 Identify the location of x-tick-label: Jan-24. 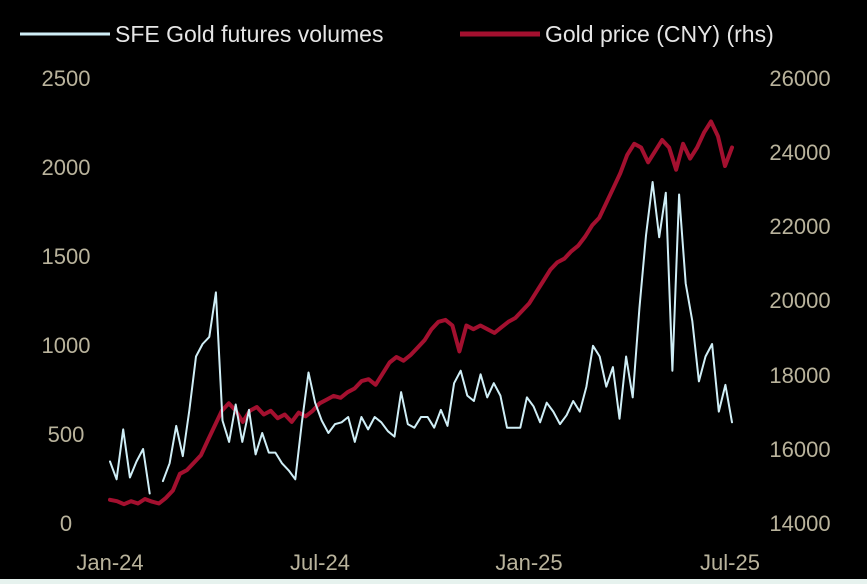
(109, 562).